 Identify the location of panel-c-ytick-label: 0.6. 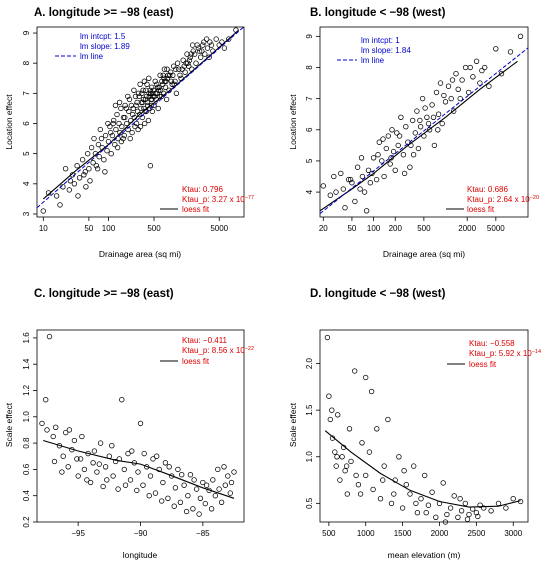
(26, 469).